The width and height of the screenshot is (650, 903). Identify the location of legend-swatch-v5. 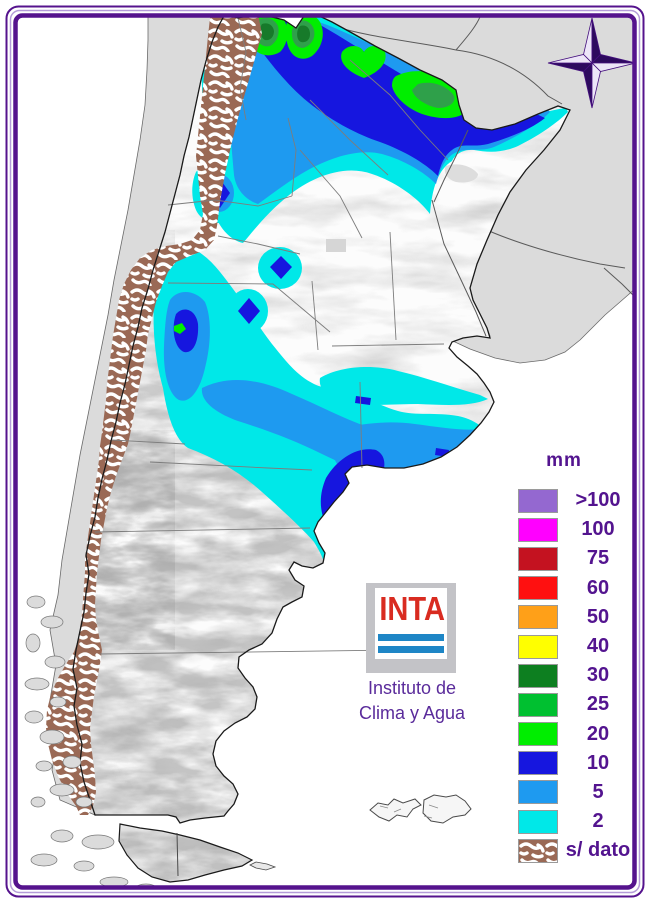
(538, 792).